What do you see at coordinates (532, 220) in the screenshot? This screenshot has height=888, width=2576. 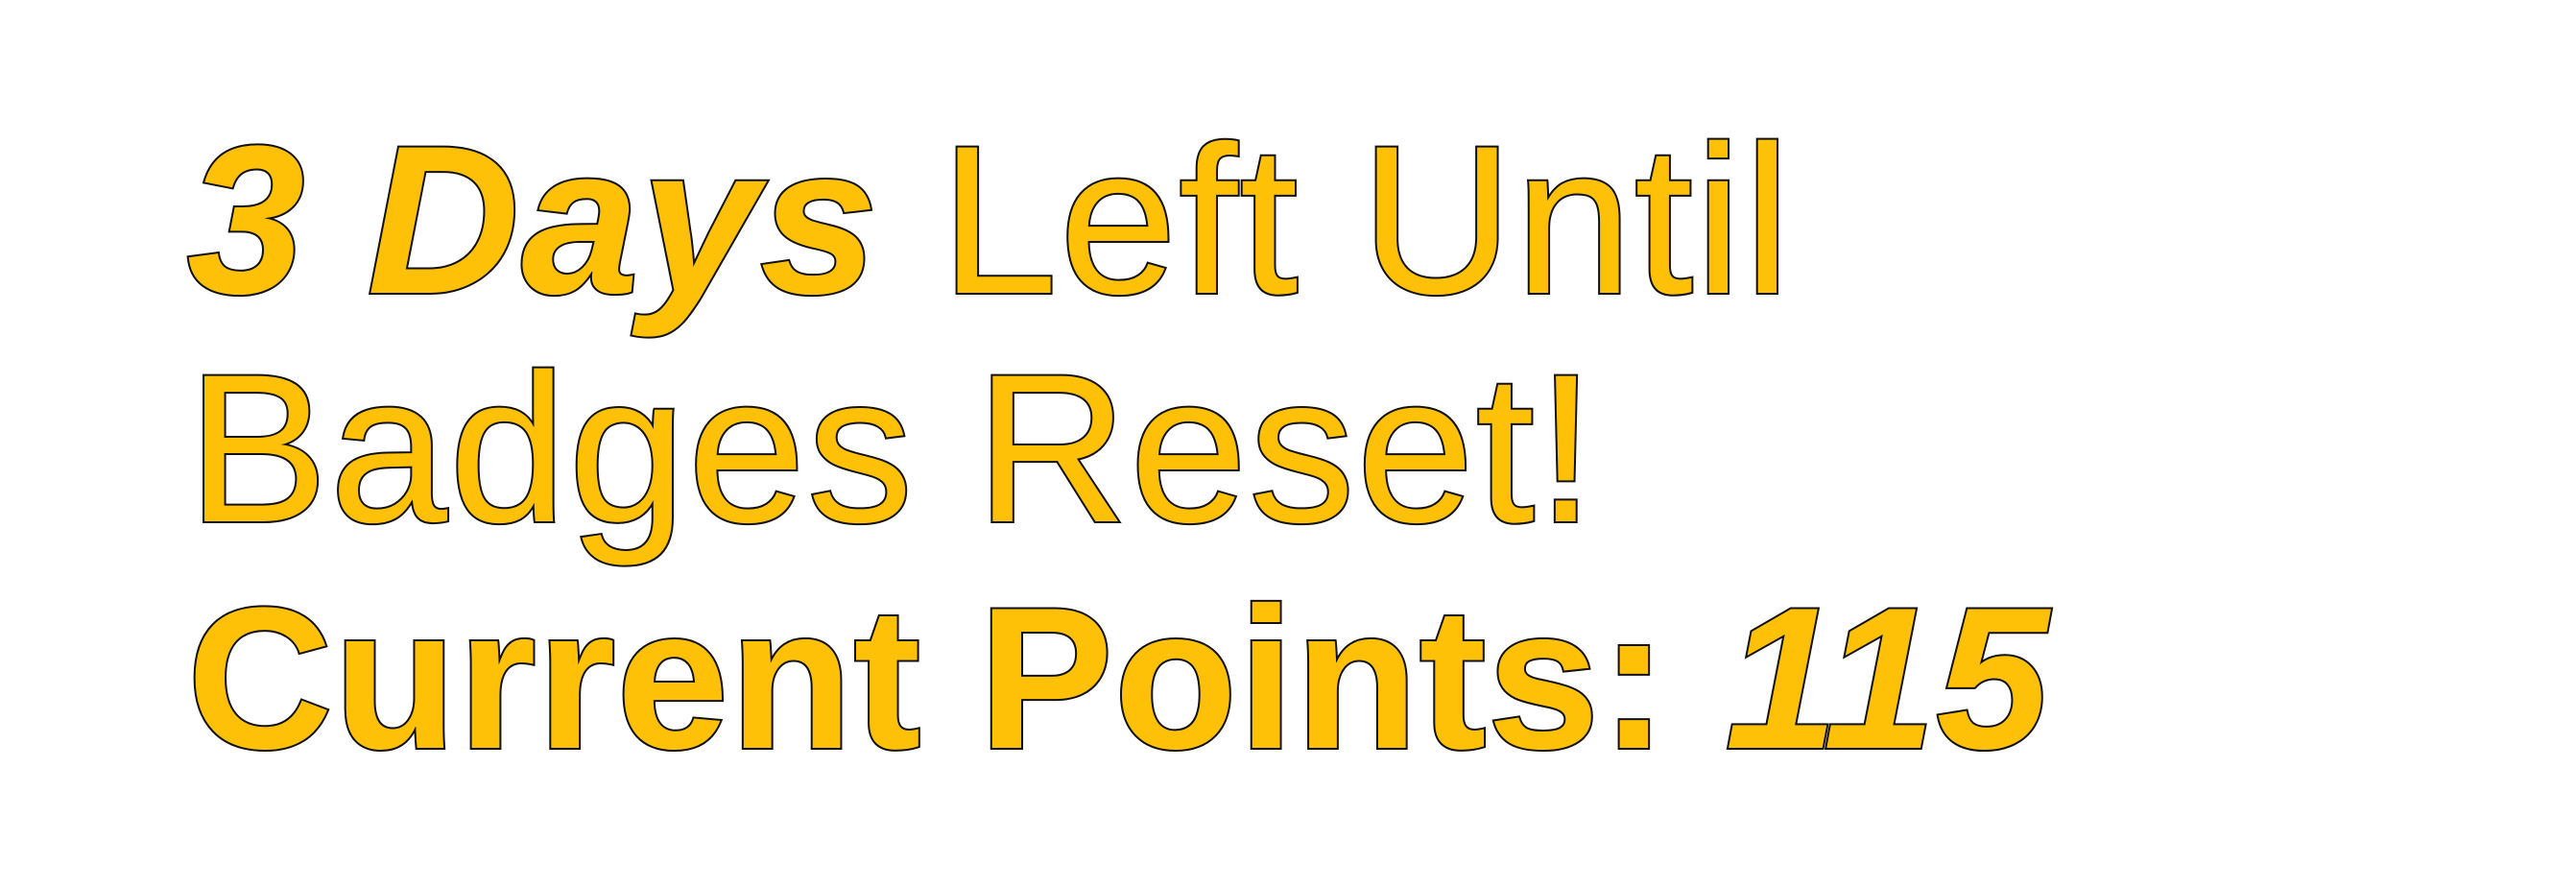 I see `days-remaining: 3 Days` at bounding box center [532, 220].